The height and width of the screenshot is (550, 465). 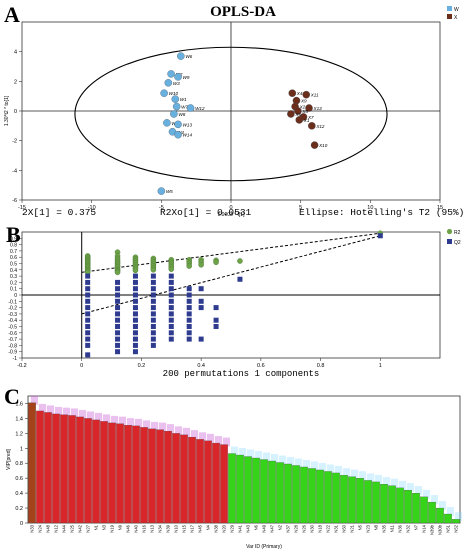 What do you see at coordinates (376, 527) in the screenshot?
I see `x-tick-label: N8` at bounding box center [376, 527].